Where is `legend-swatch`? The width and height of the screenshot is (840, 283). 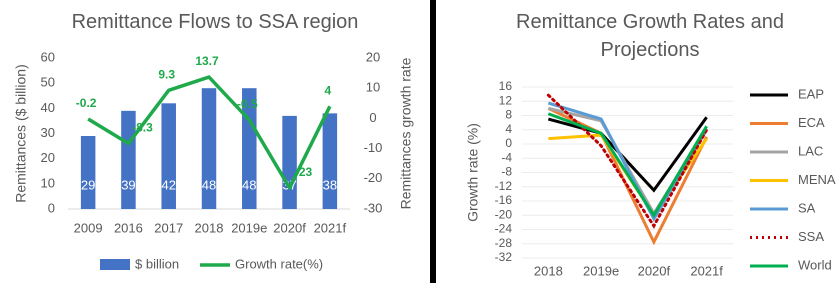 legend-swatch is located at coordinates (115, 264).